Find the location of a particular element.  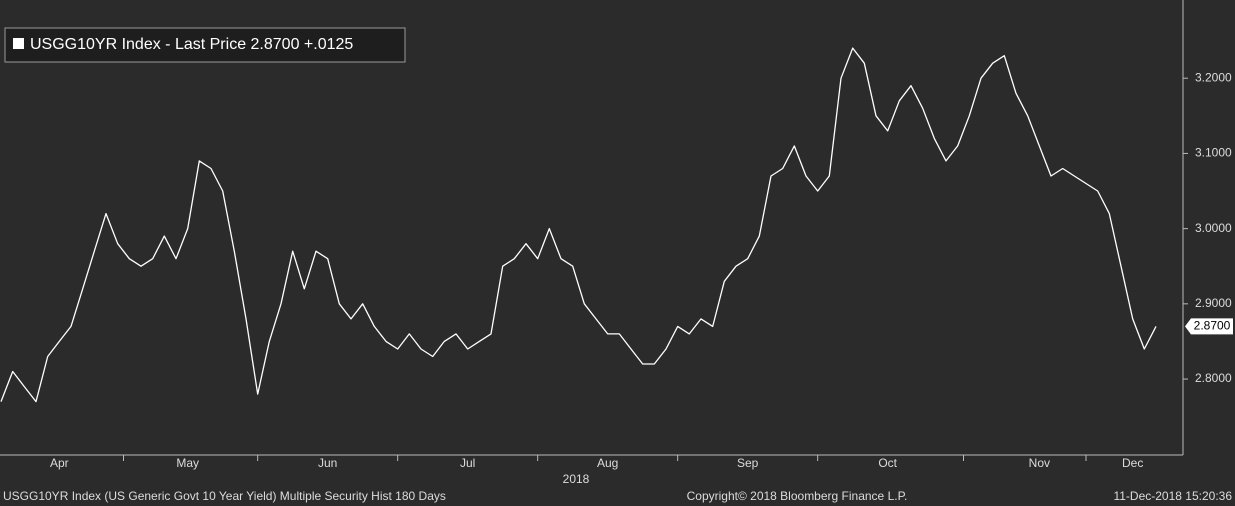

x-tick-label: Apr is located at coordinates (59, 463).